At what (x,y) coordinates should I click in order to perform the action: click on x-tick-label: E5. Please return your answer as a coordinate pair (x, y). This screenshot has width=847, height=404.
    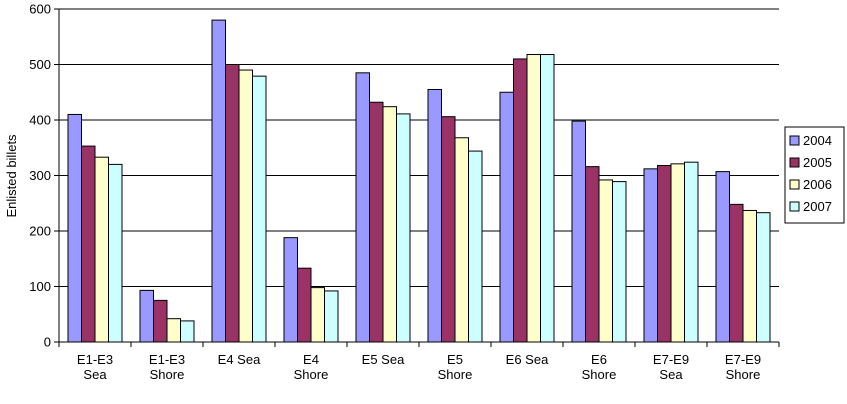
    Looking at the image, I should click on (455, 359).